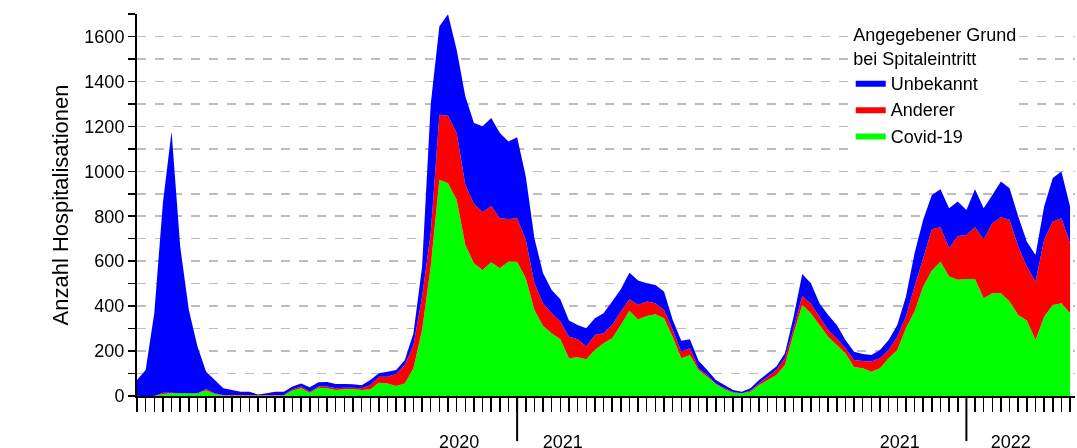  What do you see at coordinates (119, 396) in the screenshot?
I see `y-tick-label: 0` at bounding box center [119, 396].